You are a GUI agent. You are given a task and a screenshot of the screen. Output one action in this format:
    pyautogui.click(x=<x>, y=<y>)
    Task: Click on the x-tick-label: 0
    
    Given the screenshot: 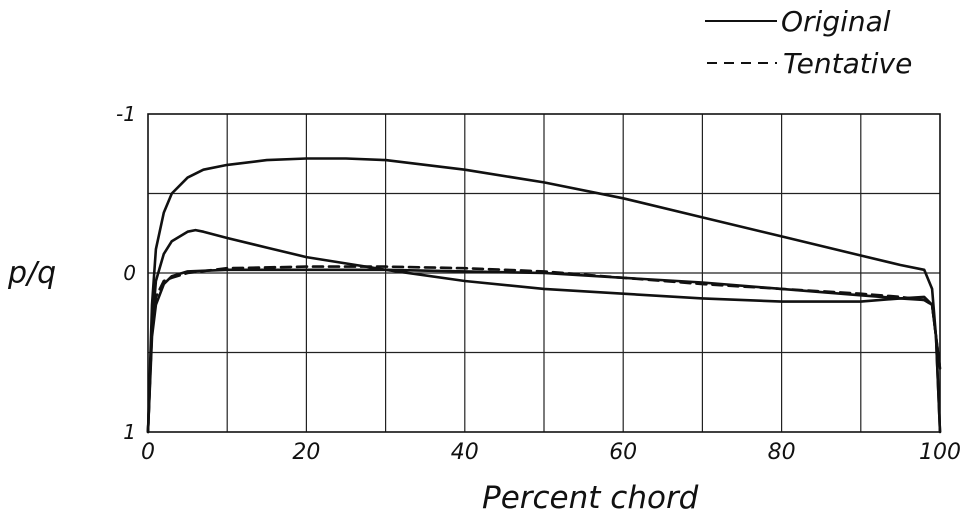 What is the action you would take?
    pyautogui.click(x=148, y=452)
    